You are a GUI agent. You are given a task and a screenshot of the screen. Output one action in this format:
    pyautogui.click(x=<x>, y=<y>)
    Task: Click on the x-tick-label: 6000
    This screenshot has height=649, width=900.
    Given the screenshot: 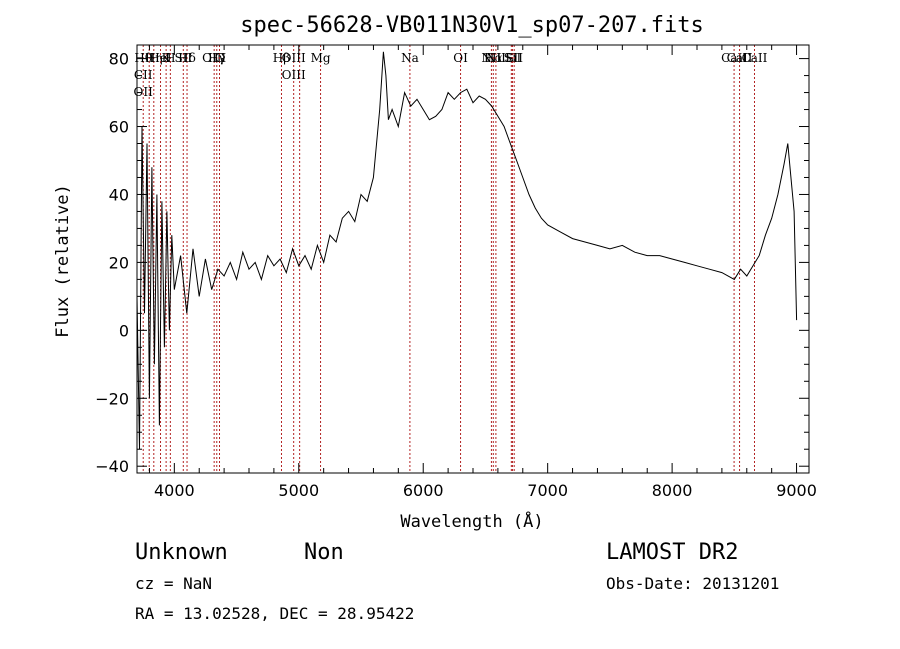 What is the action you would take?
    pyautogui.click(x=423, y=490)
    